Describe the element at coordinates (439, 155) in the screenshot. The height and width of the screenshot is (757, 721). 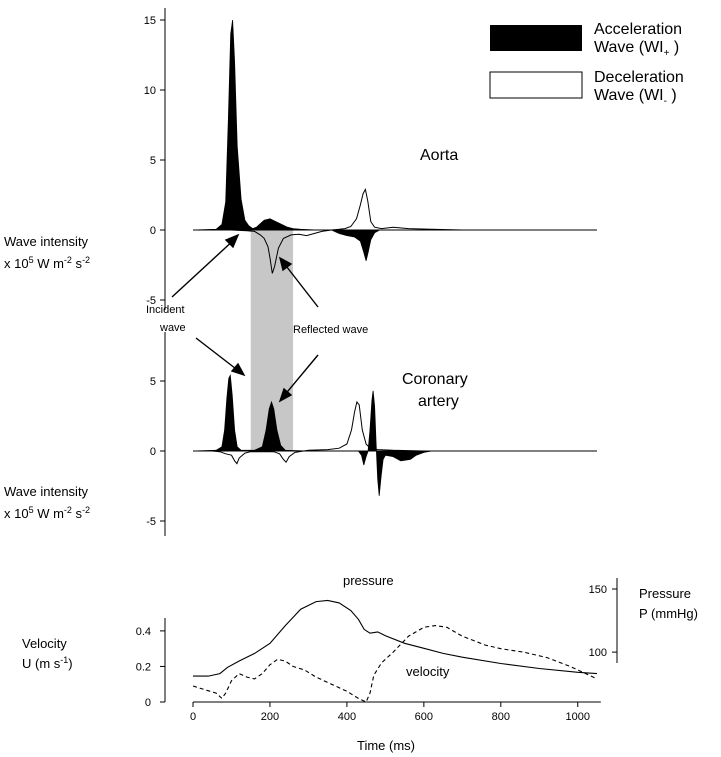
I see `aorta-panel-label: Aorta` at that location.